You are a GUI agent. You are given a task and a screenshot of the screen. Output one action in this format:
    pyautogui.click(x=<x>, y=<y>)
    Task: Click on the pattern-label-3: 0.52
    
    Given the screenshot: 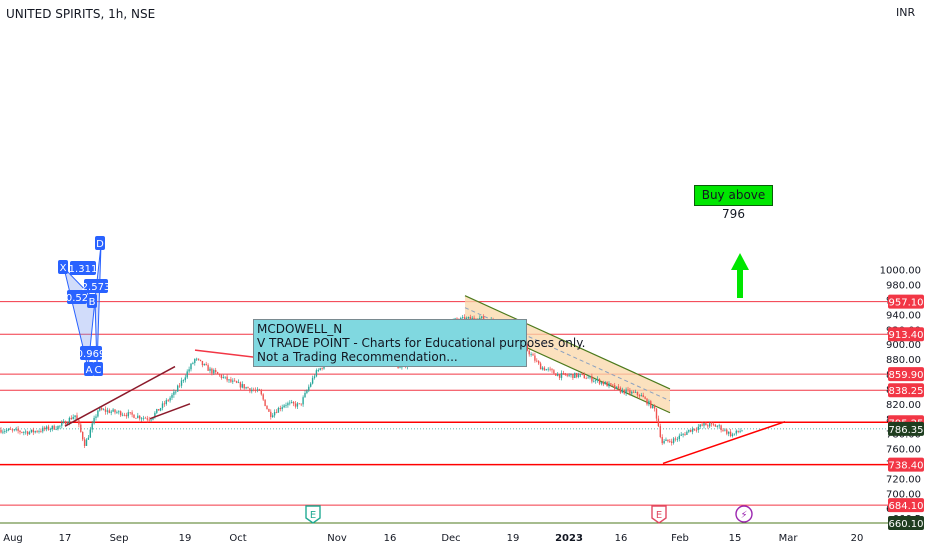 What is the action you would take?
    pyautogui.click(x=77, y=298)
    